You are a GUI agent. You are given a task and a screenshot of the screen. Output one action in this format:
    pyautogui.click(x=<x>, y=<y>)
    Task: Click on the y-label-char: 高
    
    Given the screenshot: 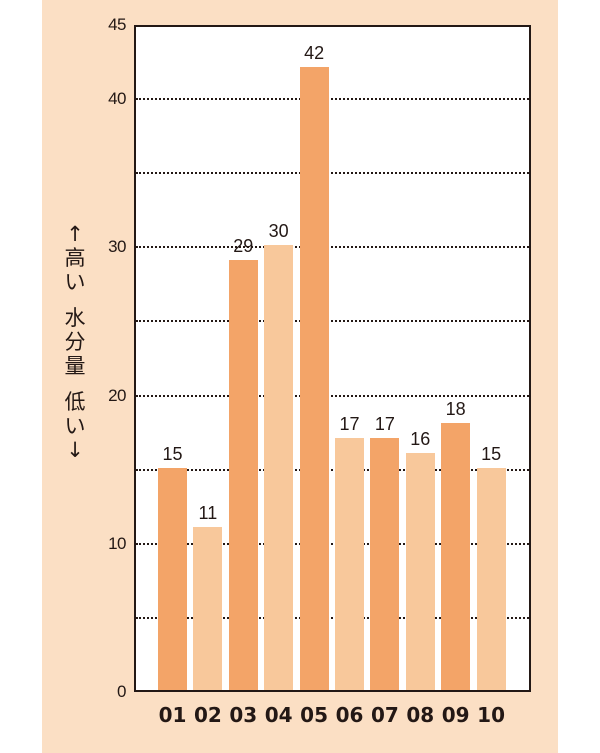 What is the action you would take?
    pyautogui.click(x=75, y=258)
    